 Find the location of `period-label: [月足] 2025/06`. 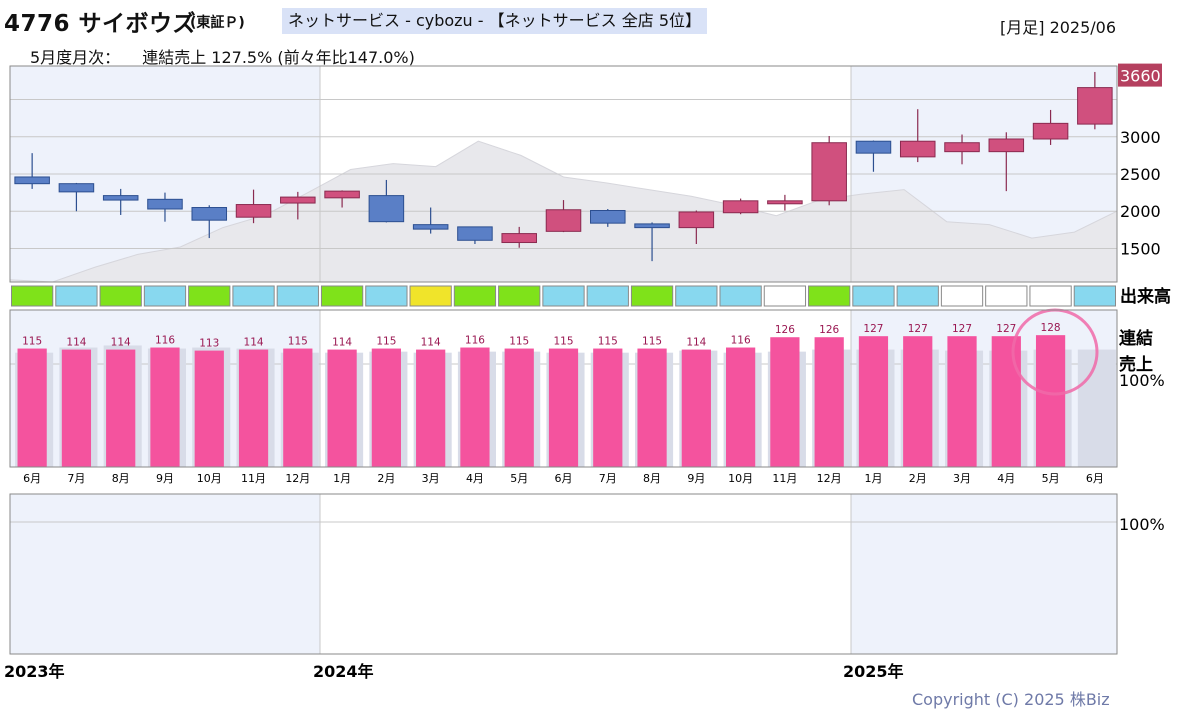

period-label: [月足] 2025/06 is located at coordinates (1058, 27).